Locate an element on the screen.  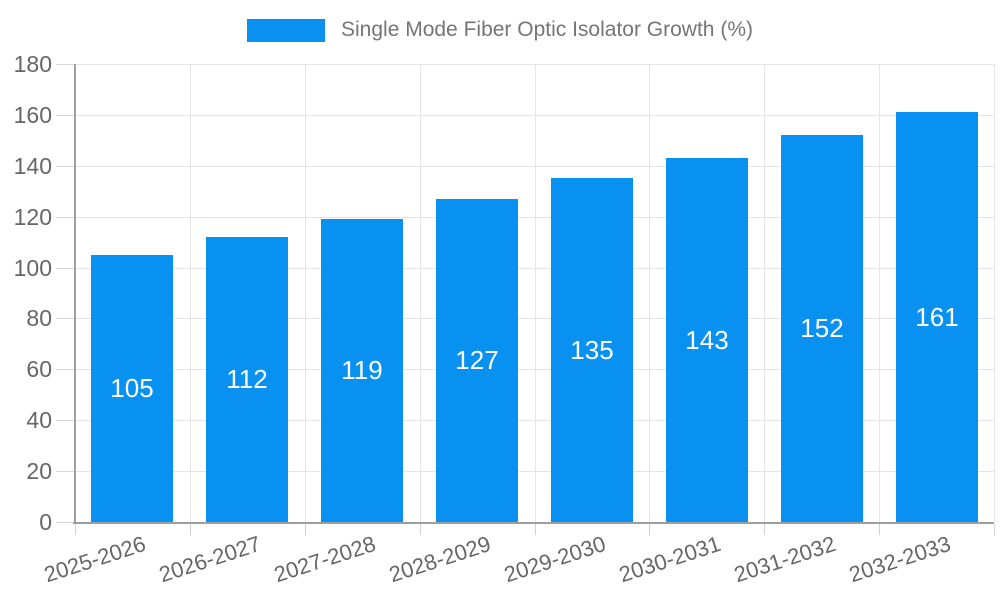
bar-2027-2028: 119 is located at coordinates (362, 370).